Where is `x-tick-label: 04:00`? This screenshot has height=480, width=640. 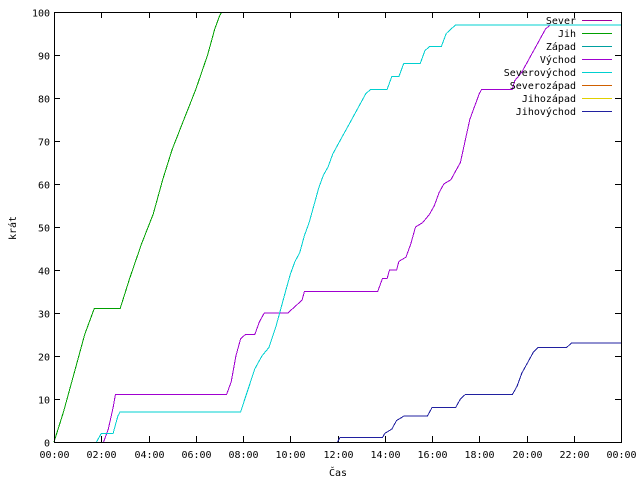
x-tick-label: 04:00 is located at coordinates (149, 455).